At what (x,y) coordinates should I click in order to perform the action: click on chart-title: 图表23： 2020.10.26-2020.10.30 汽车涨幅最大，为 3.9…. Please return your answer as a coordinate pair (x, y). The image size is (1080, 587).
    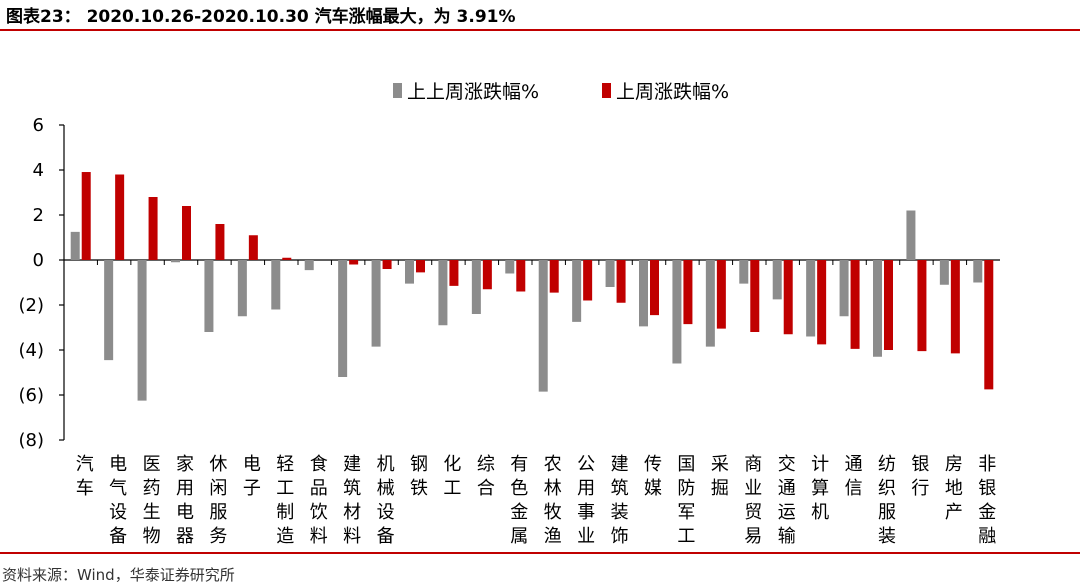
    Looking at the image, I should click on (261, 17).